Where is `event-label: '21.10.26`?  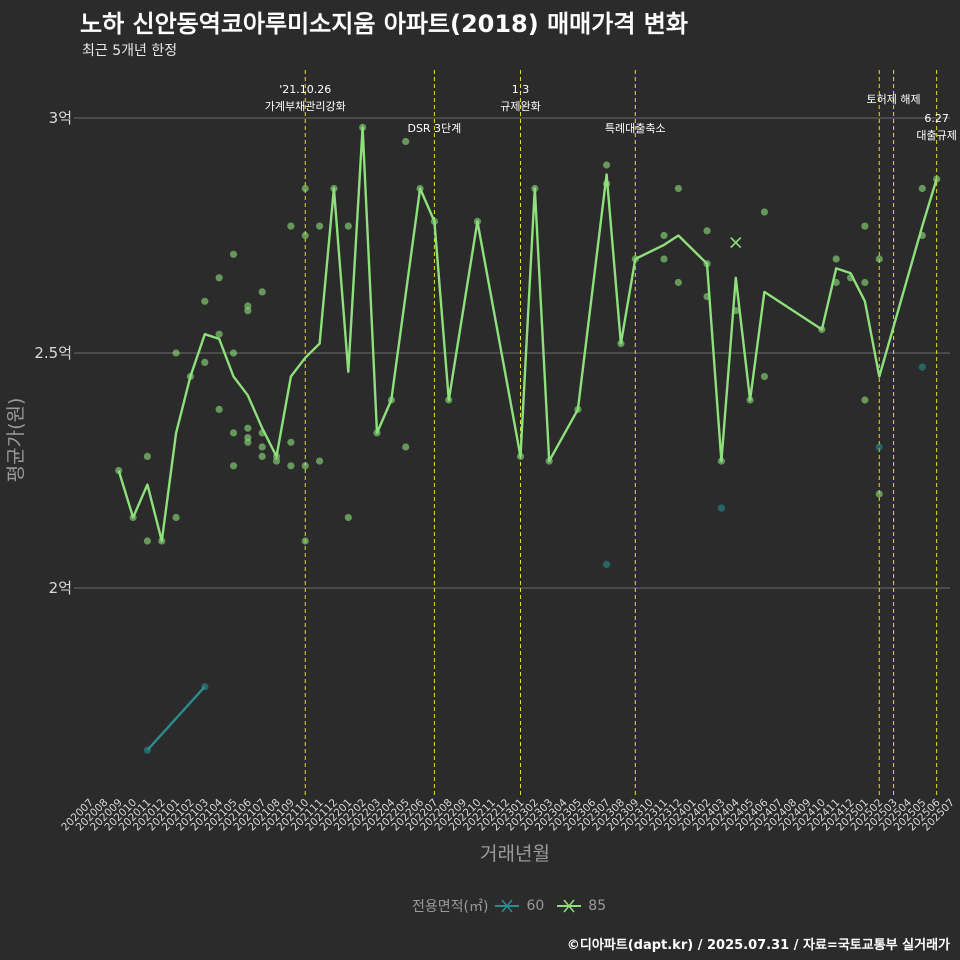
event-label: '21.10.26 is located at coordinates (305, 89).